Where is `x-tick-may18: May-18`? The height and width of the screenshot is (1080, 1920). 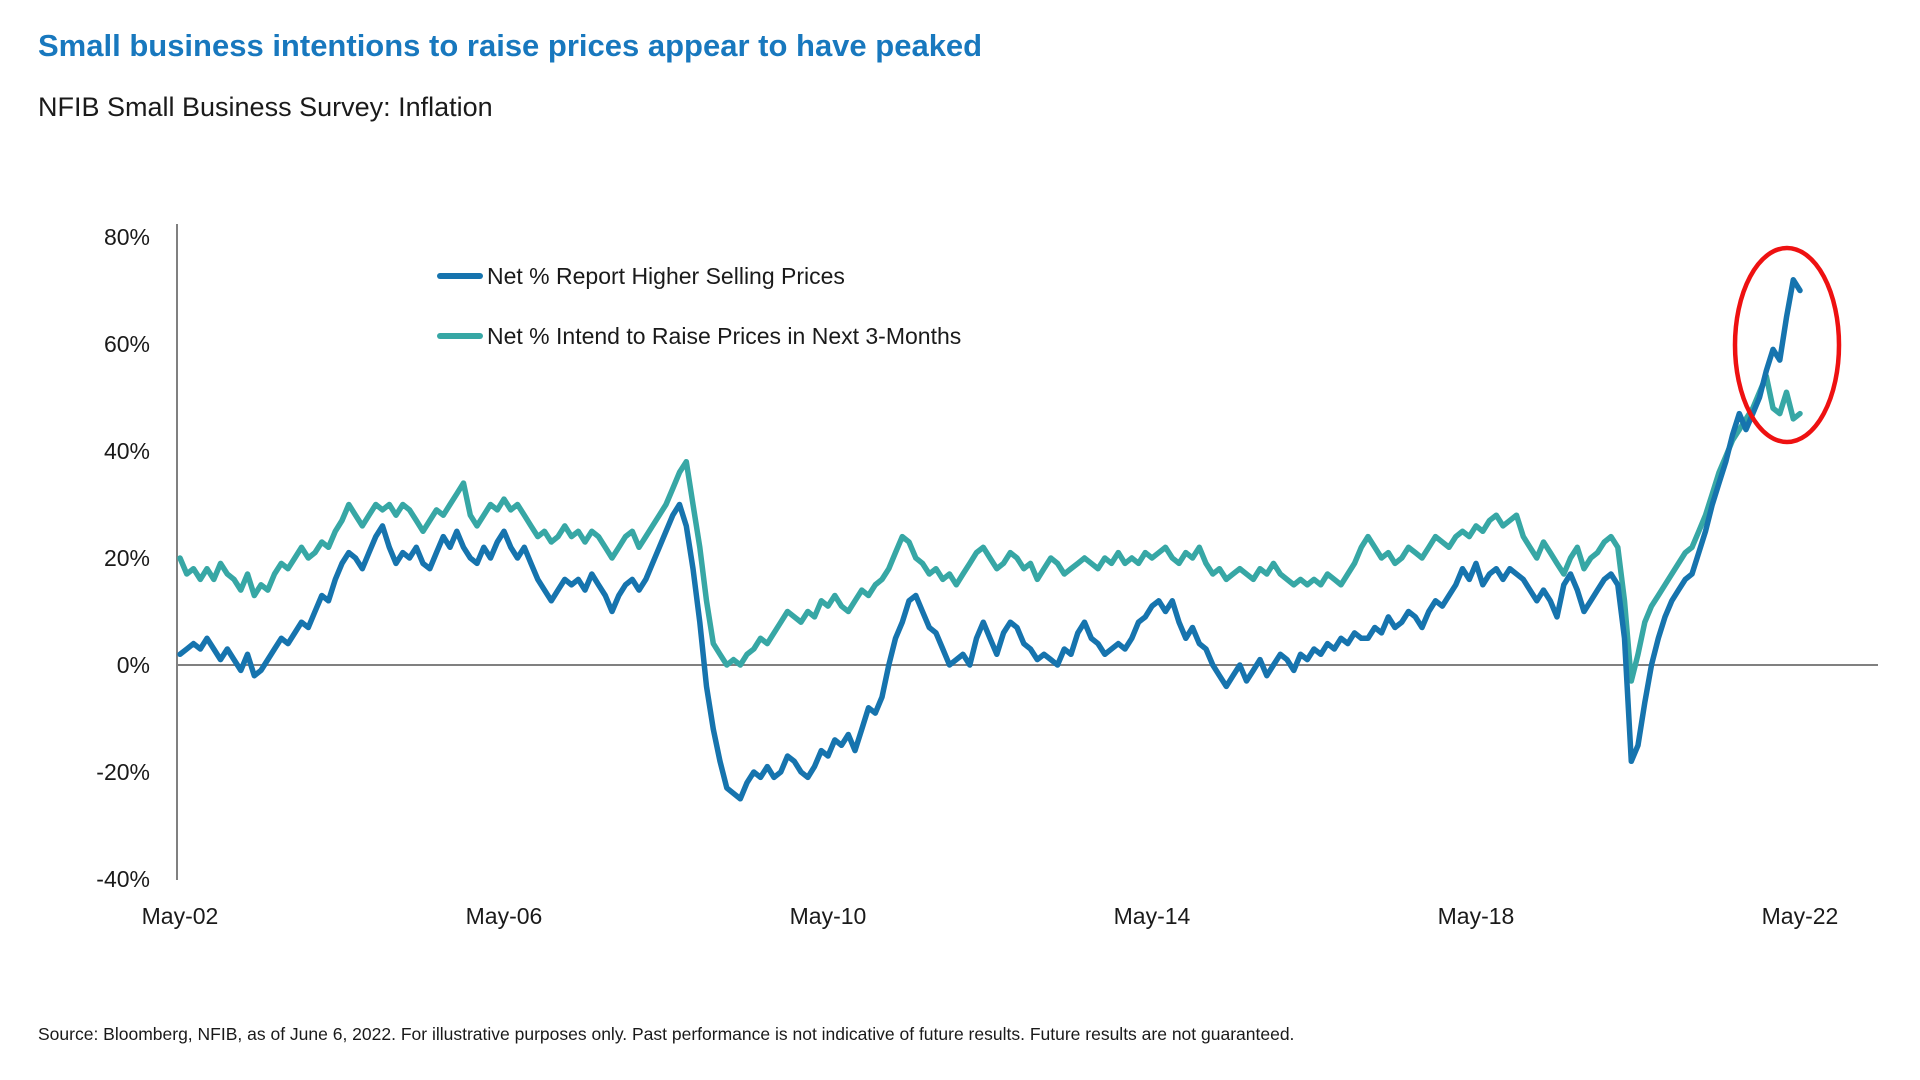
x-tick-may18: May-18 is located at coordinates (1476, 916).